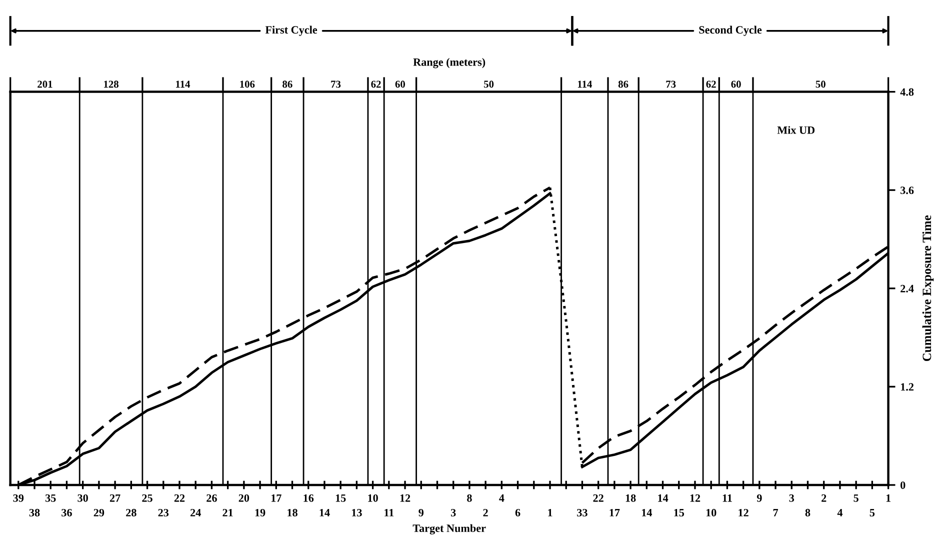  Describe the element at coordinates (45, 84) in the screenshot. I see `text: 201` at that location.